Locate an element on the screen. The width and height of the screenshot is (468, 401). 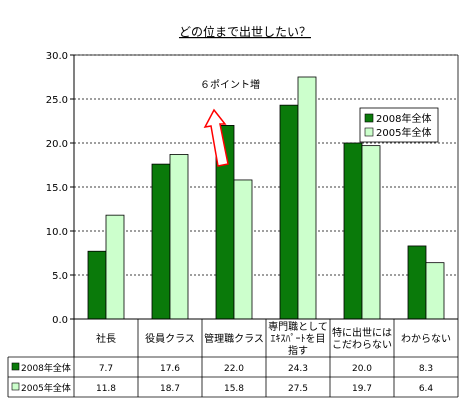
y-tick-label: 15.0 is located at coordinates (57, 188).